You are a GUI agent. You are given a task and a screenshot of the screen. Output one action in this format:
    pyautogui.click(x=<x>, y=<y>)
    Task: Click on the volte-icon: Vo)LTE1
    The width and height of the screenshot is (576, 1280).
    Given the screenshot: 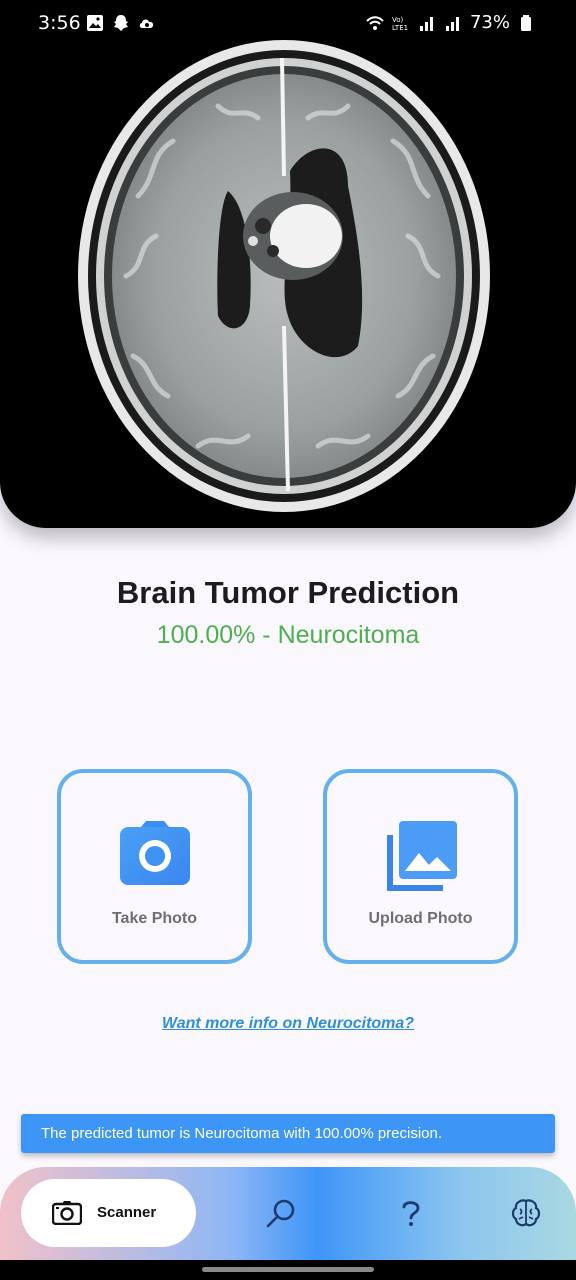 What is the action you would take?
    pyautogui.click(x=400, y=24)
    